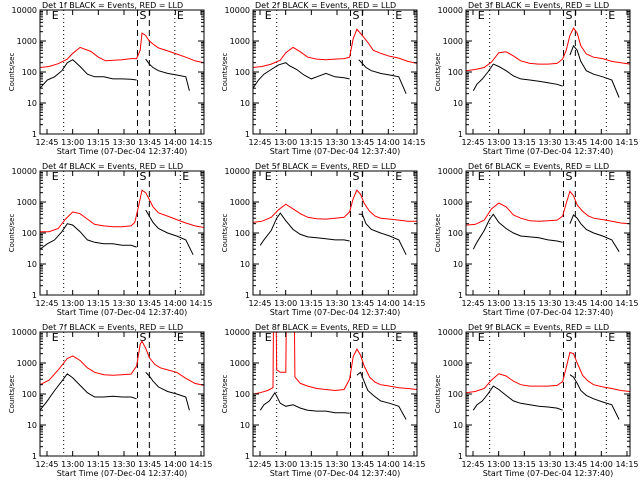  Describe the element at coordinates (538, 5) in the screenshot. I see `panel-title: Det 3f BLACK = Events, RED = LLD` at that location.